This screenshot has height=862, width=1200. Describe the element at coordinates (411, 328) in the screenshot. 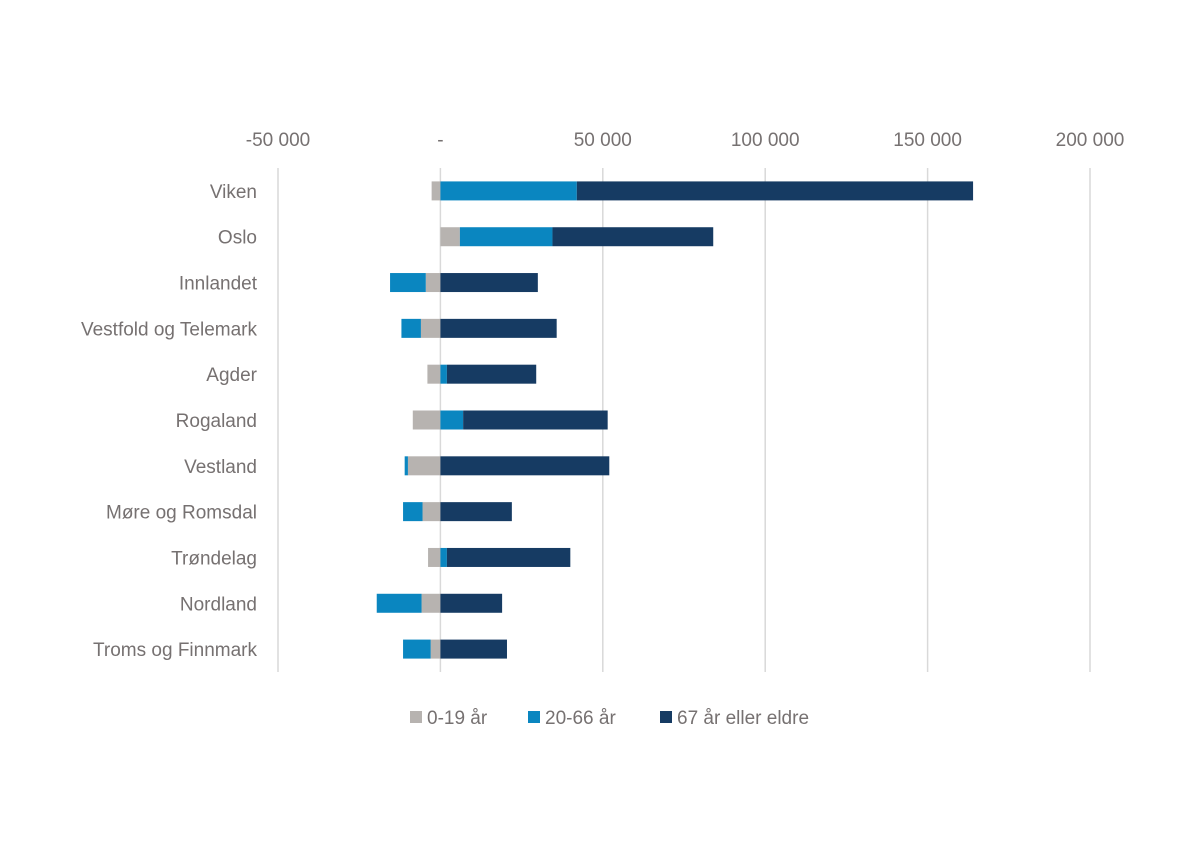

I see `bar-vestfold-og-telemark-20-66-ar` at that location.